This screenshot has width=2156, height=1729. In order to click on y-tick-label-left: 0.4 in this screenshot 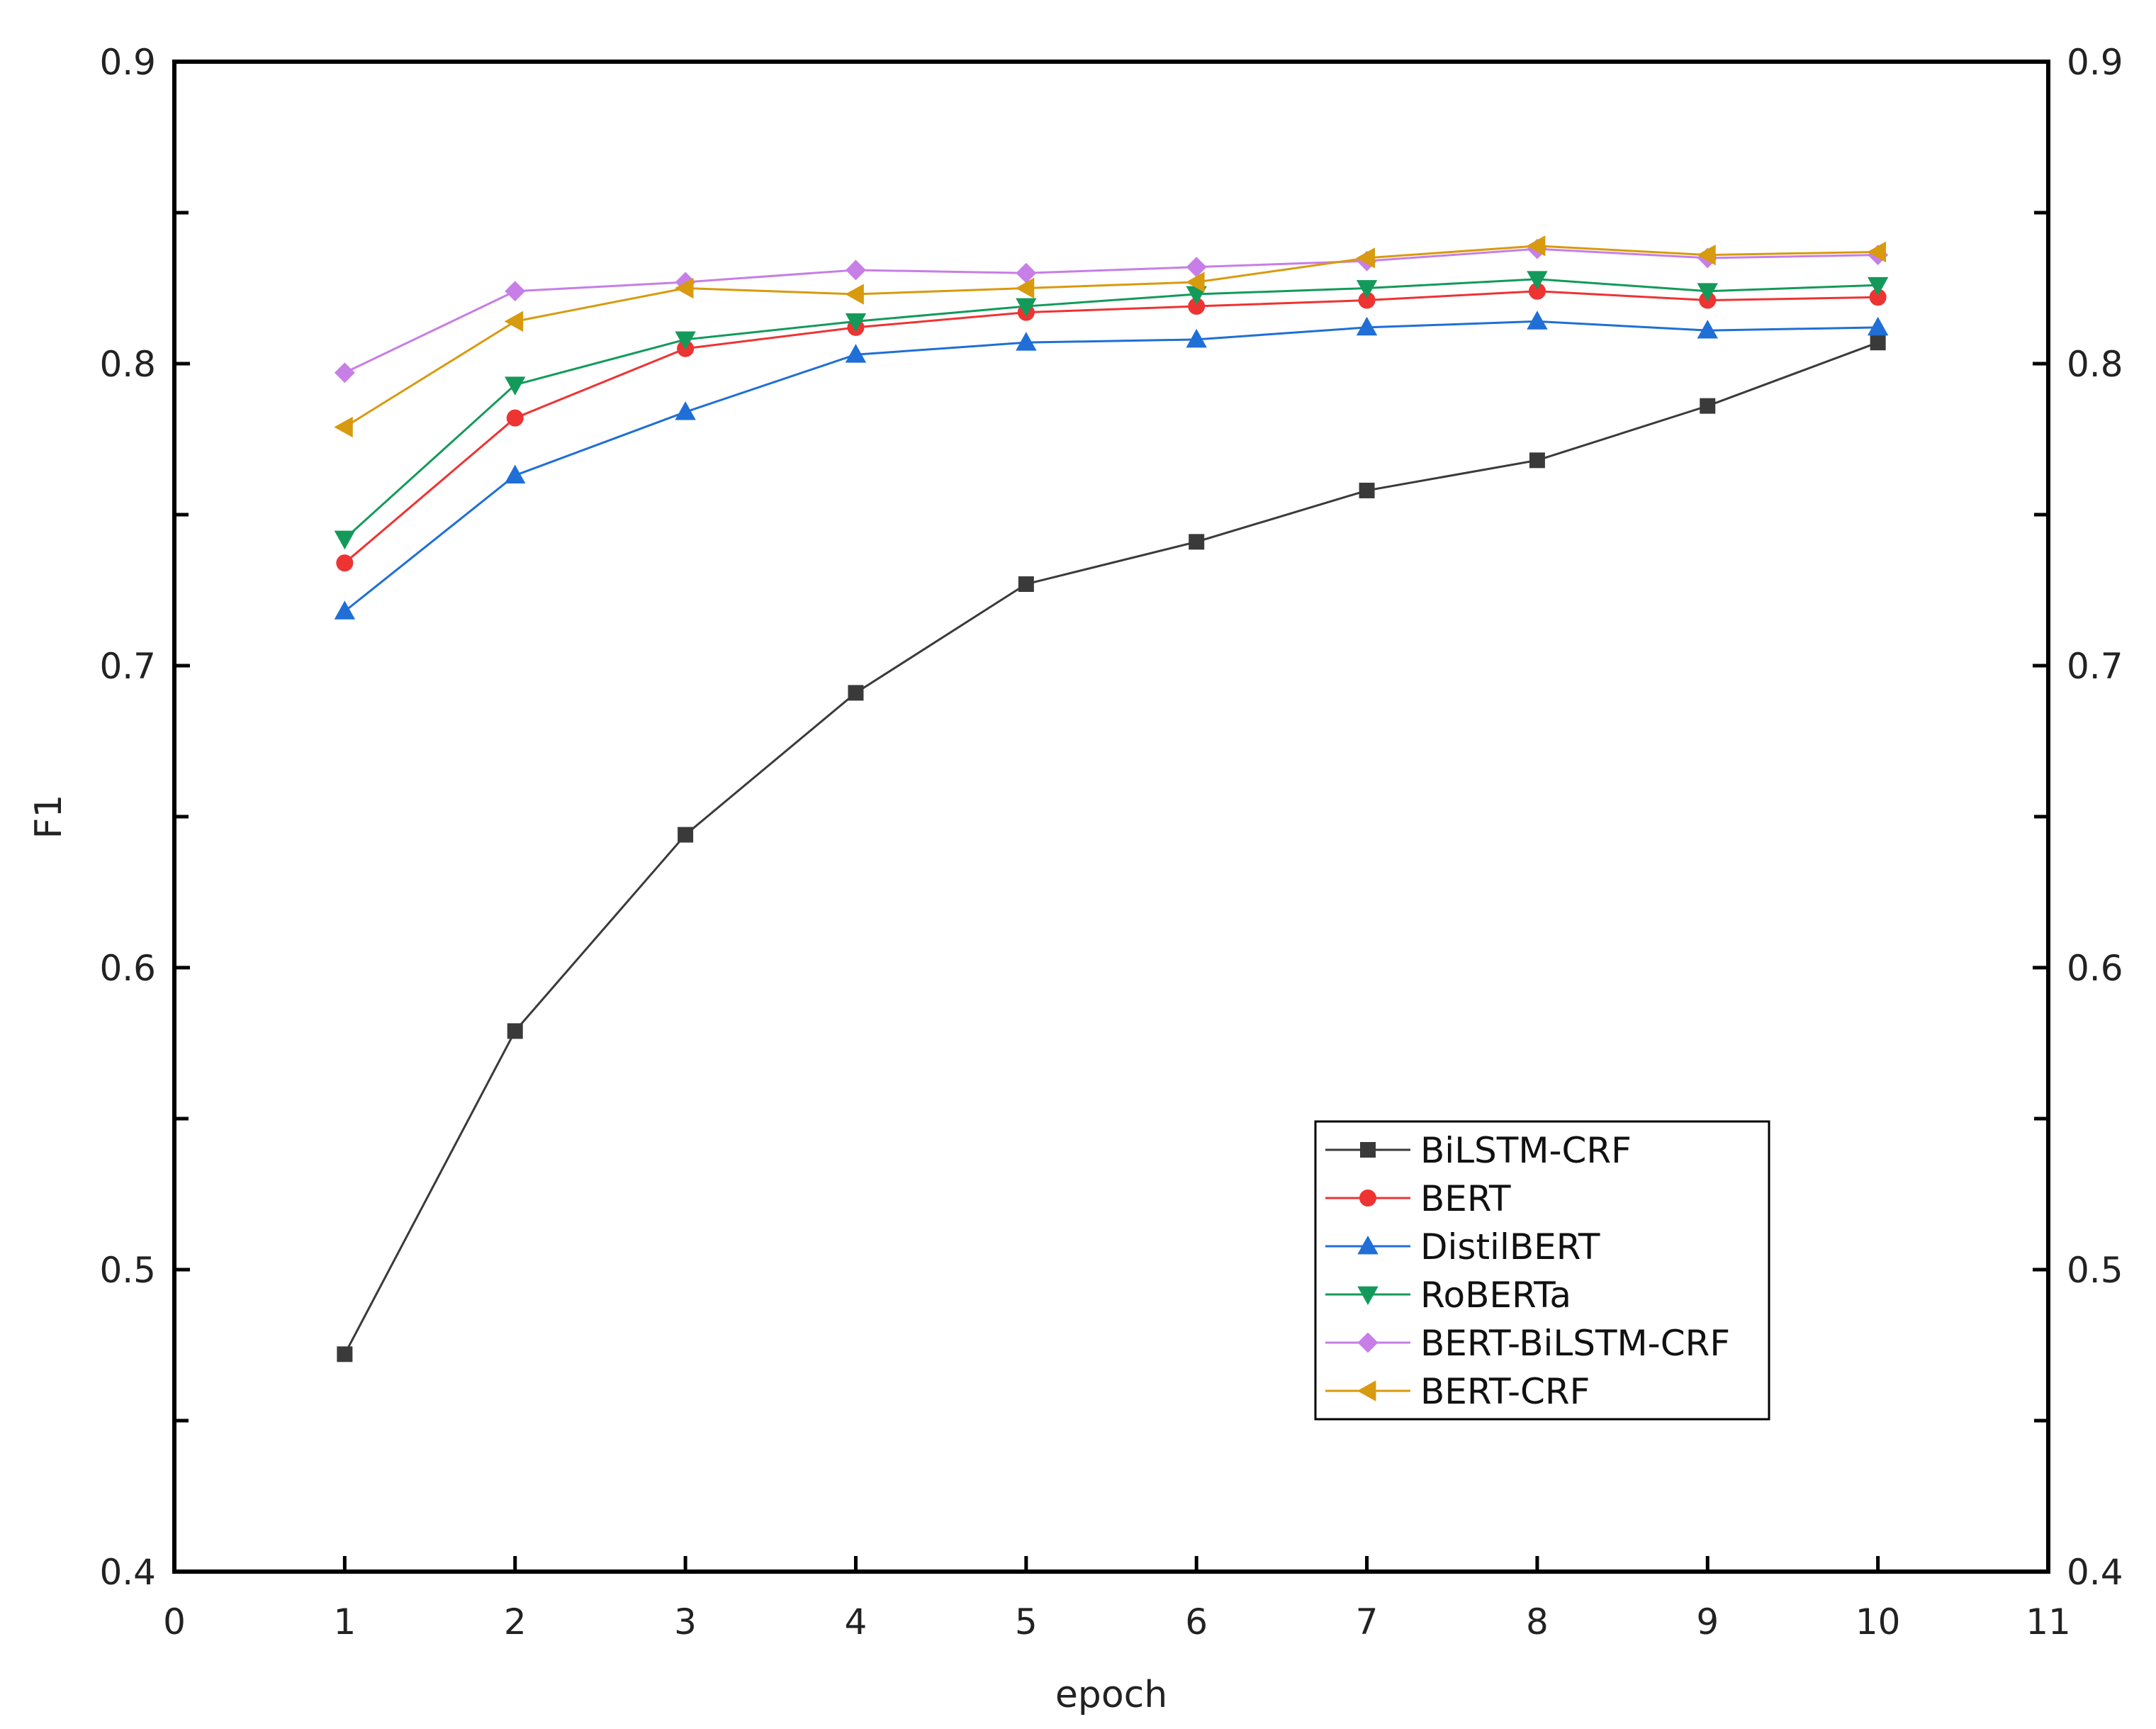, I will do `click(127, 1572)`.